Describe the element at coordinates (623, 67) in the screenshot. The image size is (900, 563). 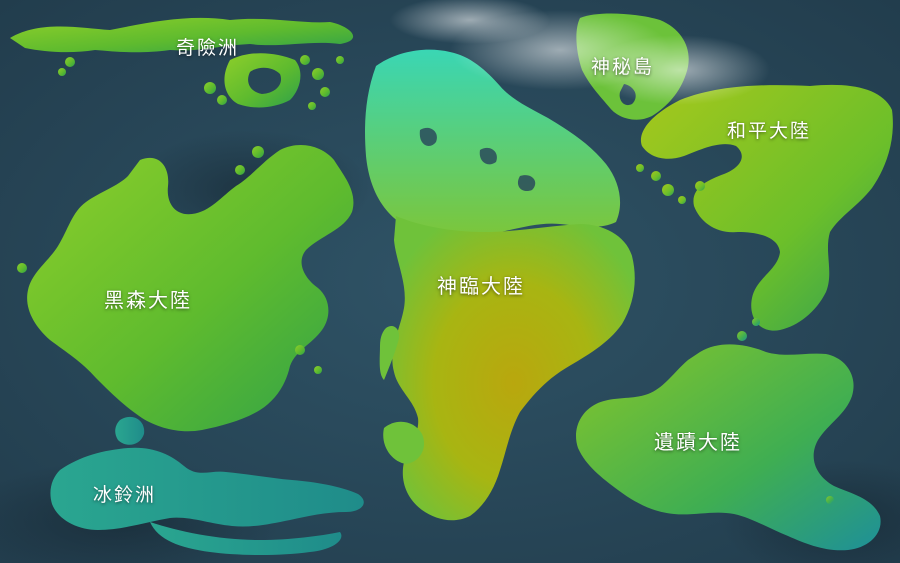
I see `region-label-shenmi: 神秘島` at that location.